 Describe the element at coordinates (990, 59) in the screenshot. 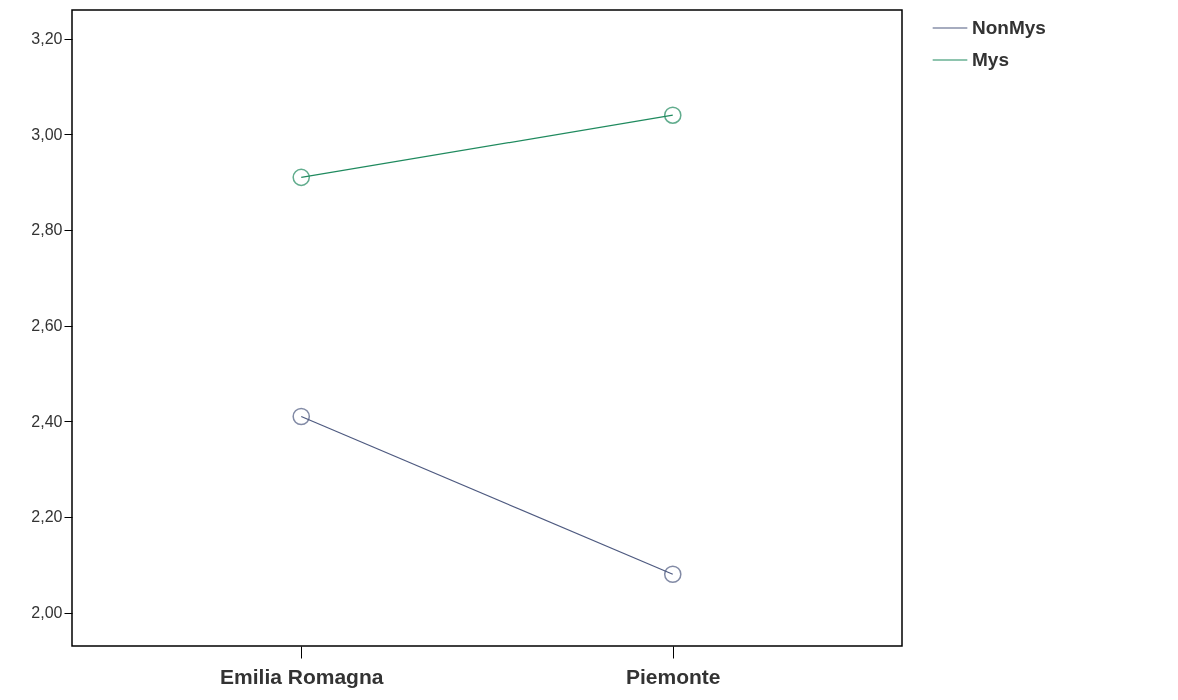

I see `legend-label: Mys` at that location.